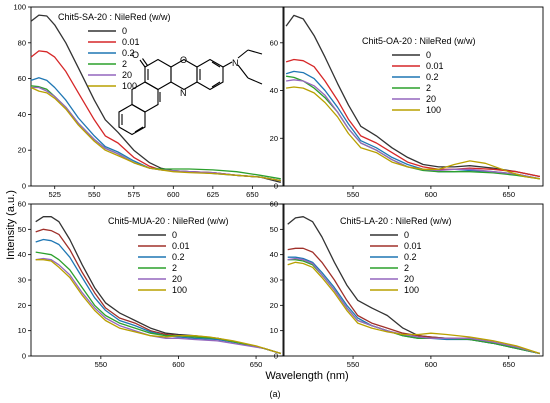 The image size is (550, 403). What do you see at coordinates (183, 93) in the screenshot?
I see `atom-label-N-ring: N` at bounding box center [183, 93].